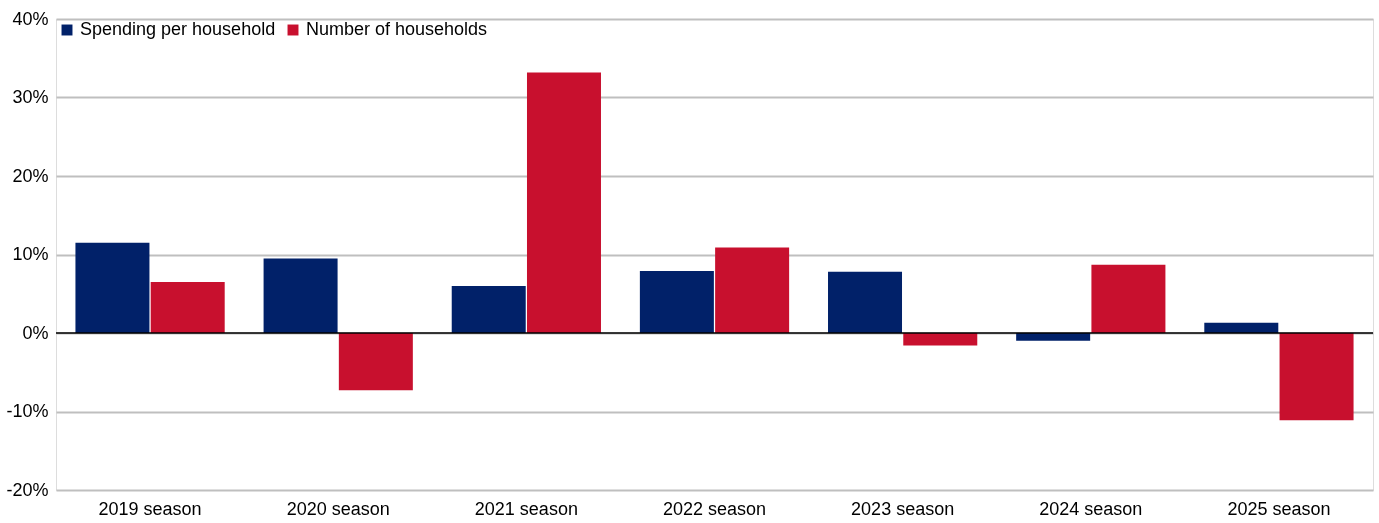  I want to click on legend-label: Spending per household, so click(178, 29).